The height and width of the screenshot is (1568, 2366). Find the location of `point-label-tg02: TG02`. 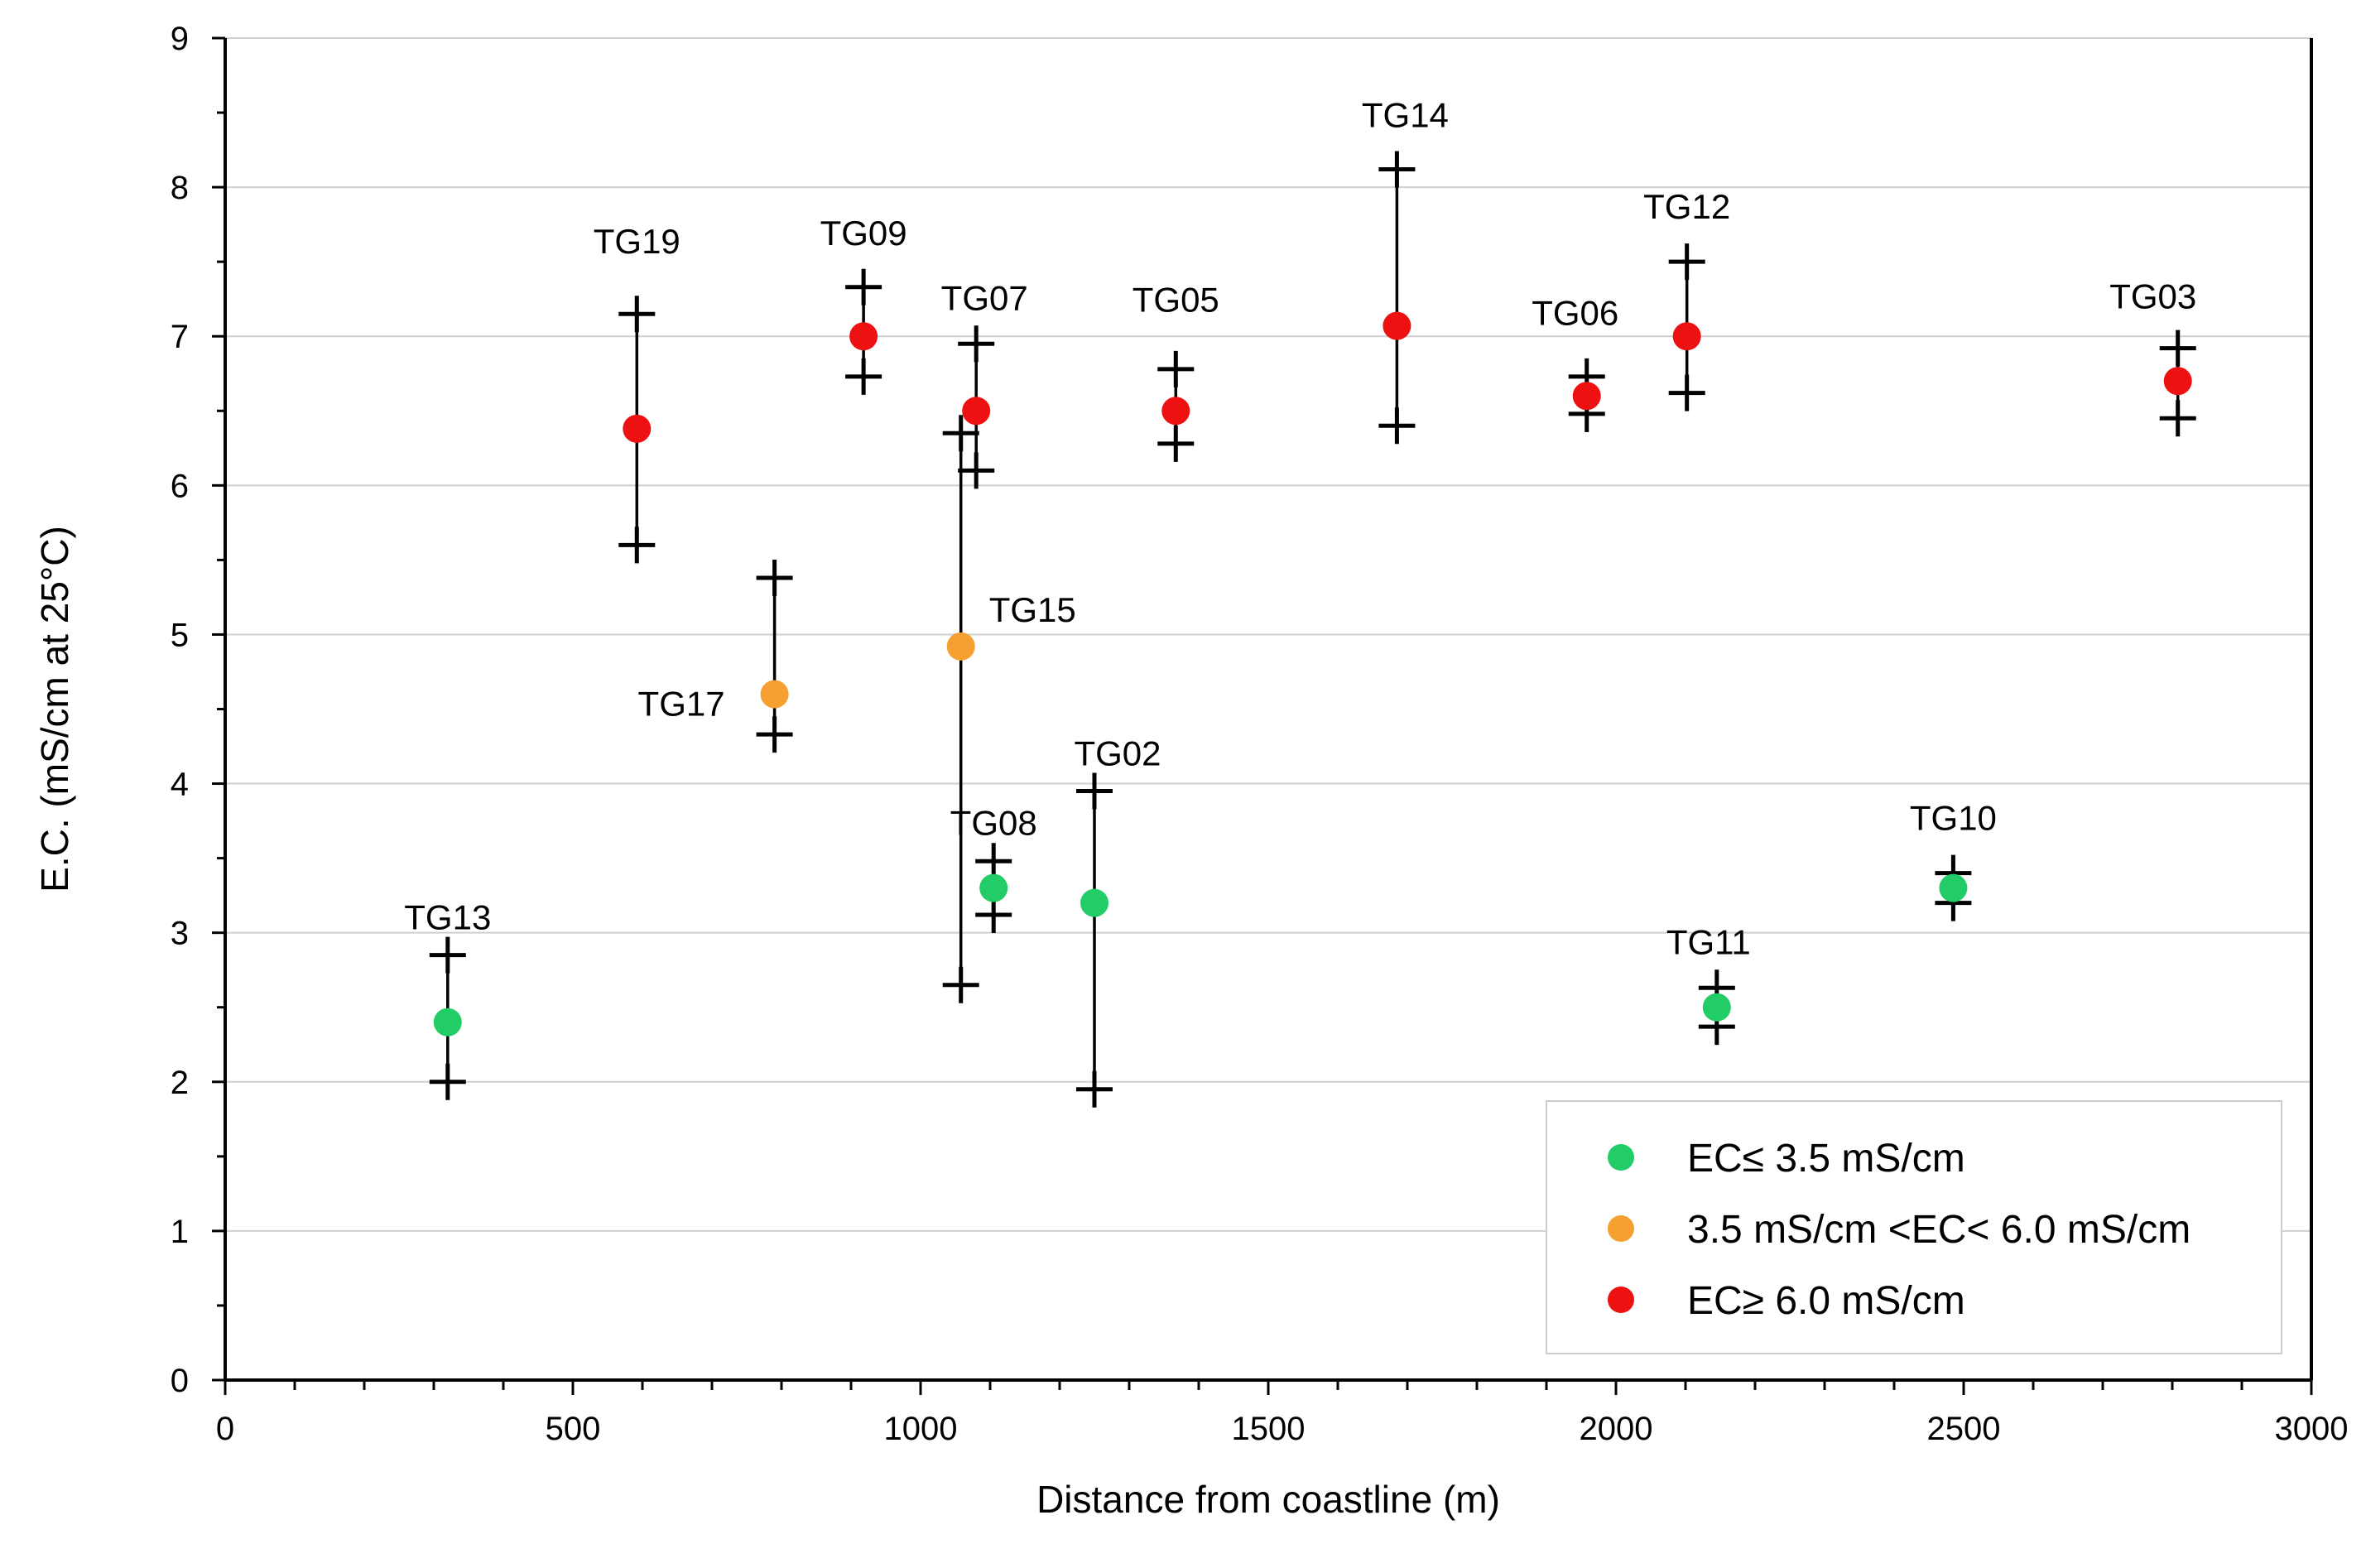

point-label-tg02: TG02 is located at coordinates (1118, 753).